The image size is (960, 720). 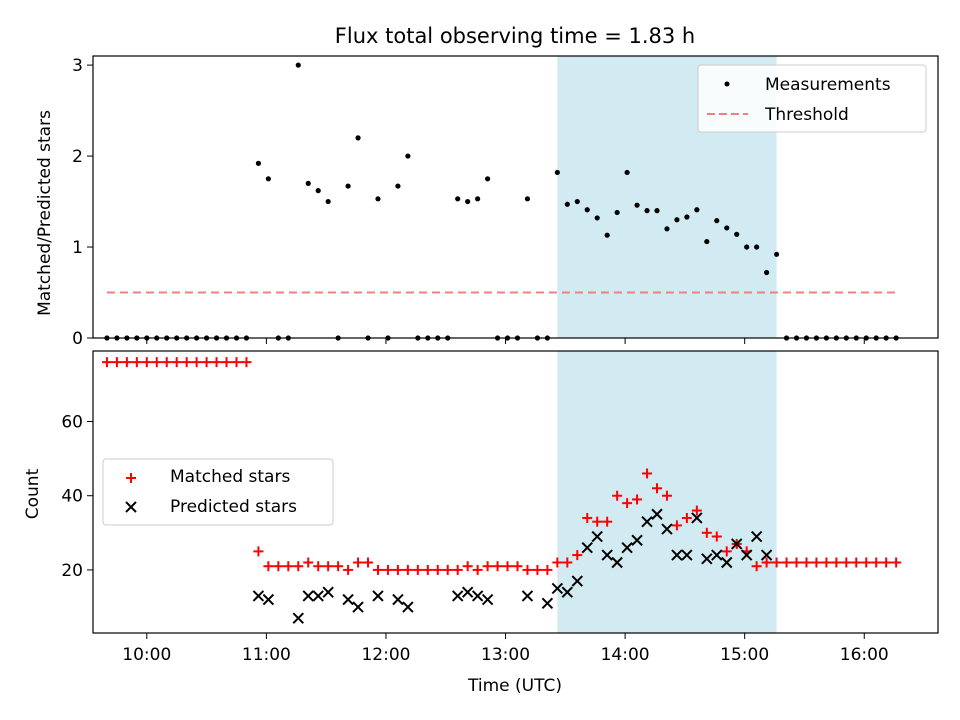 I want to click on top-legend: Measurements Threshold, so click(x=812, y=98).